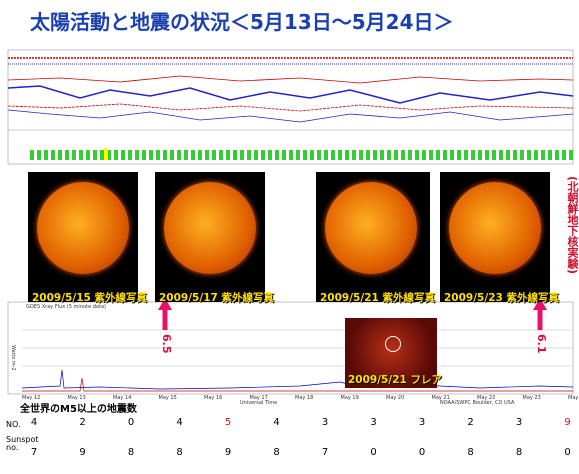 Image resolution: width=579 pixels, height=474 pixels. Describe the element at coordinates (486, 398) in the screenshot. I see `x-tick-label: May 22` at that location.